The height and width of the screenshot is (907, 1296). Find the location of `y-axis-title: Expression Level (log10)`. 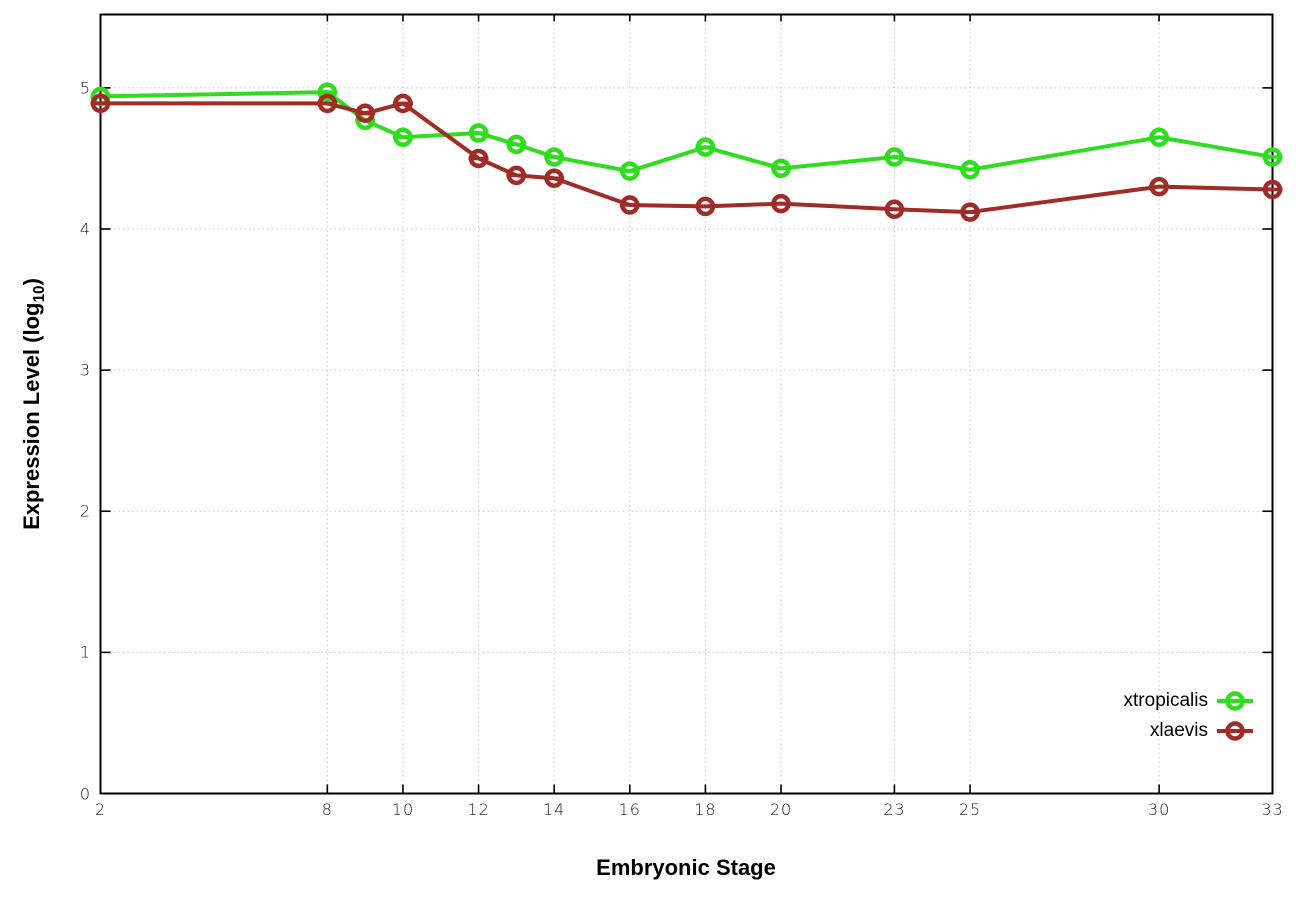

y-axis-title: Expression Level (log10) is located at coordinates (34, 404).